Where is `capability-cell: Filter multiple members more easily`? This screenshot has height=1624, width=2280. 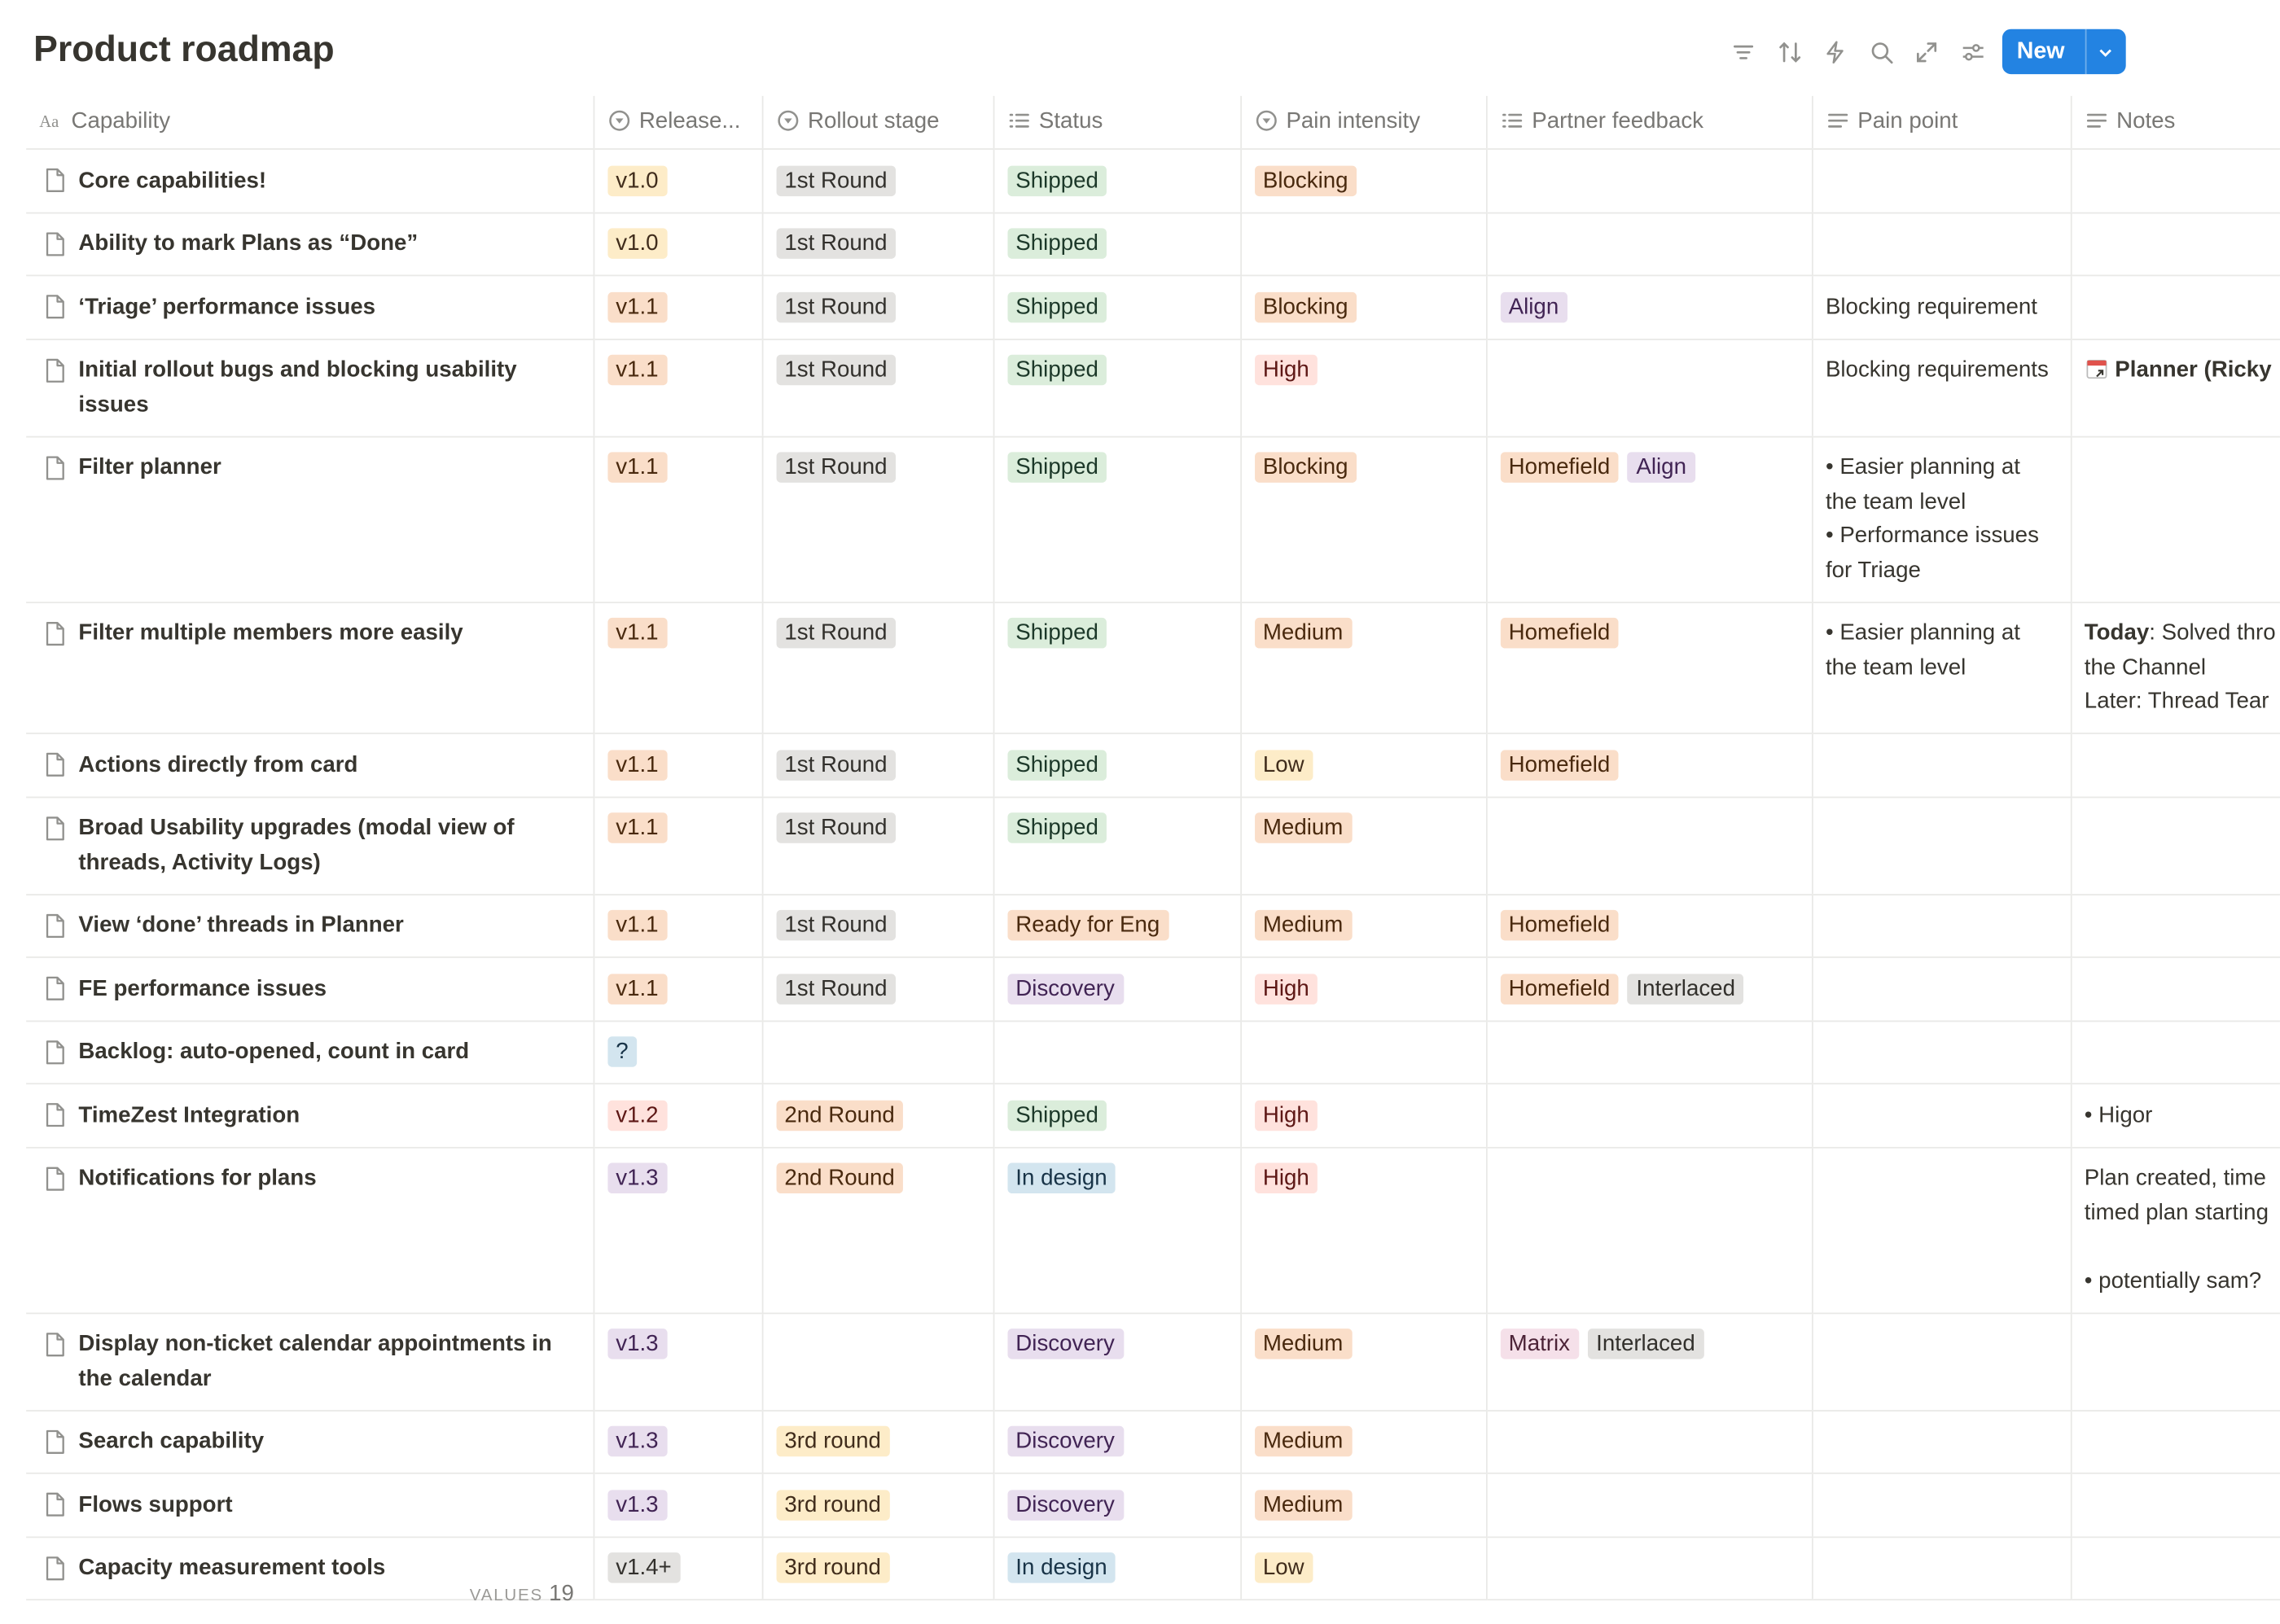
capability-cell: Filter multiple members more easily is located at coordinates (310, 668).